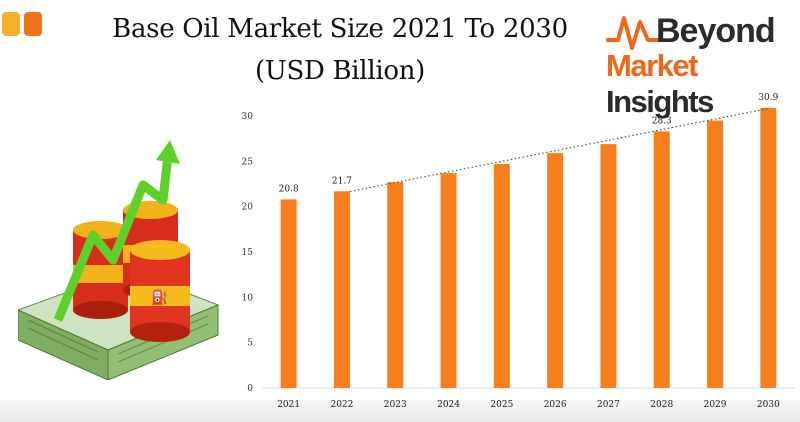 This screenshot has width=800, height=422. I want to click on data-label-2028: 28.3, so click(662, 121).